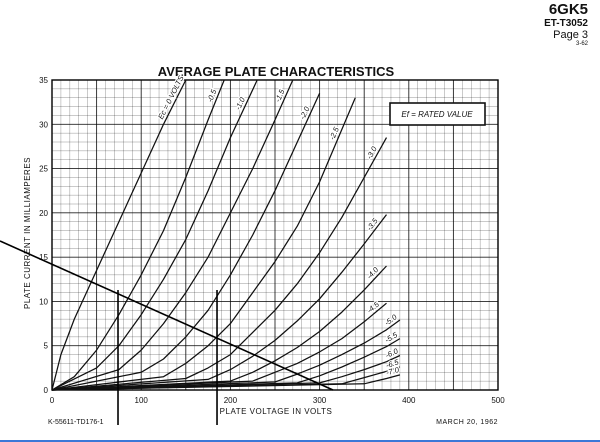 This screenshot has width=600, height=442. Describe the element at coordinates (170, 97) in the screenshot. I see `curve-label: Ec = 0 VOLTS` at that location.